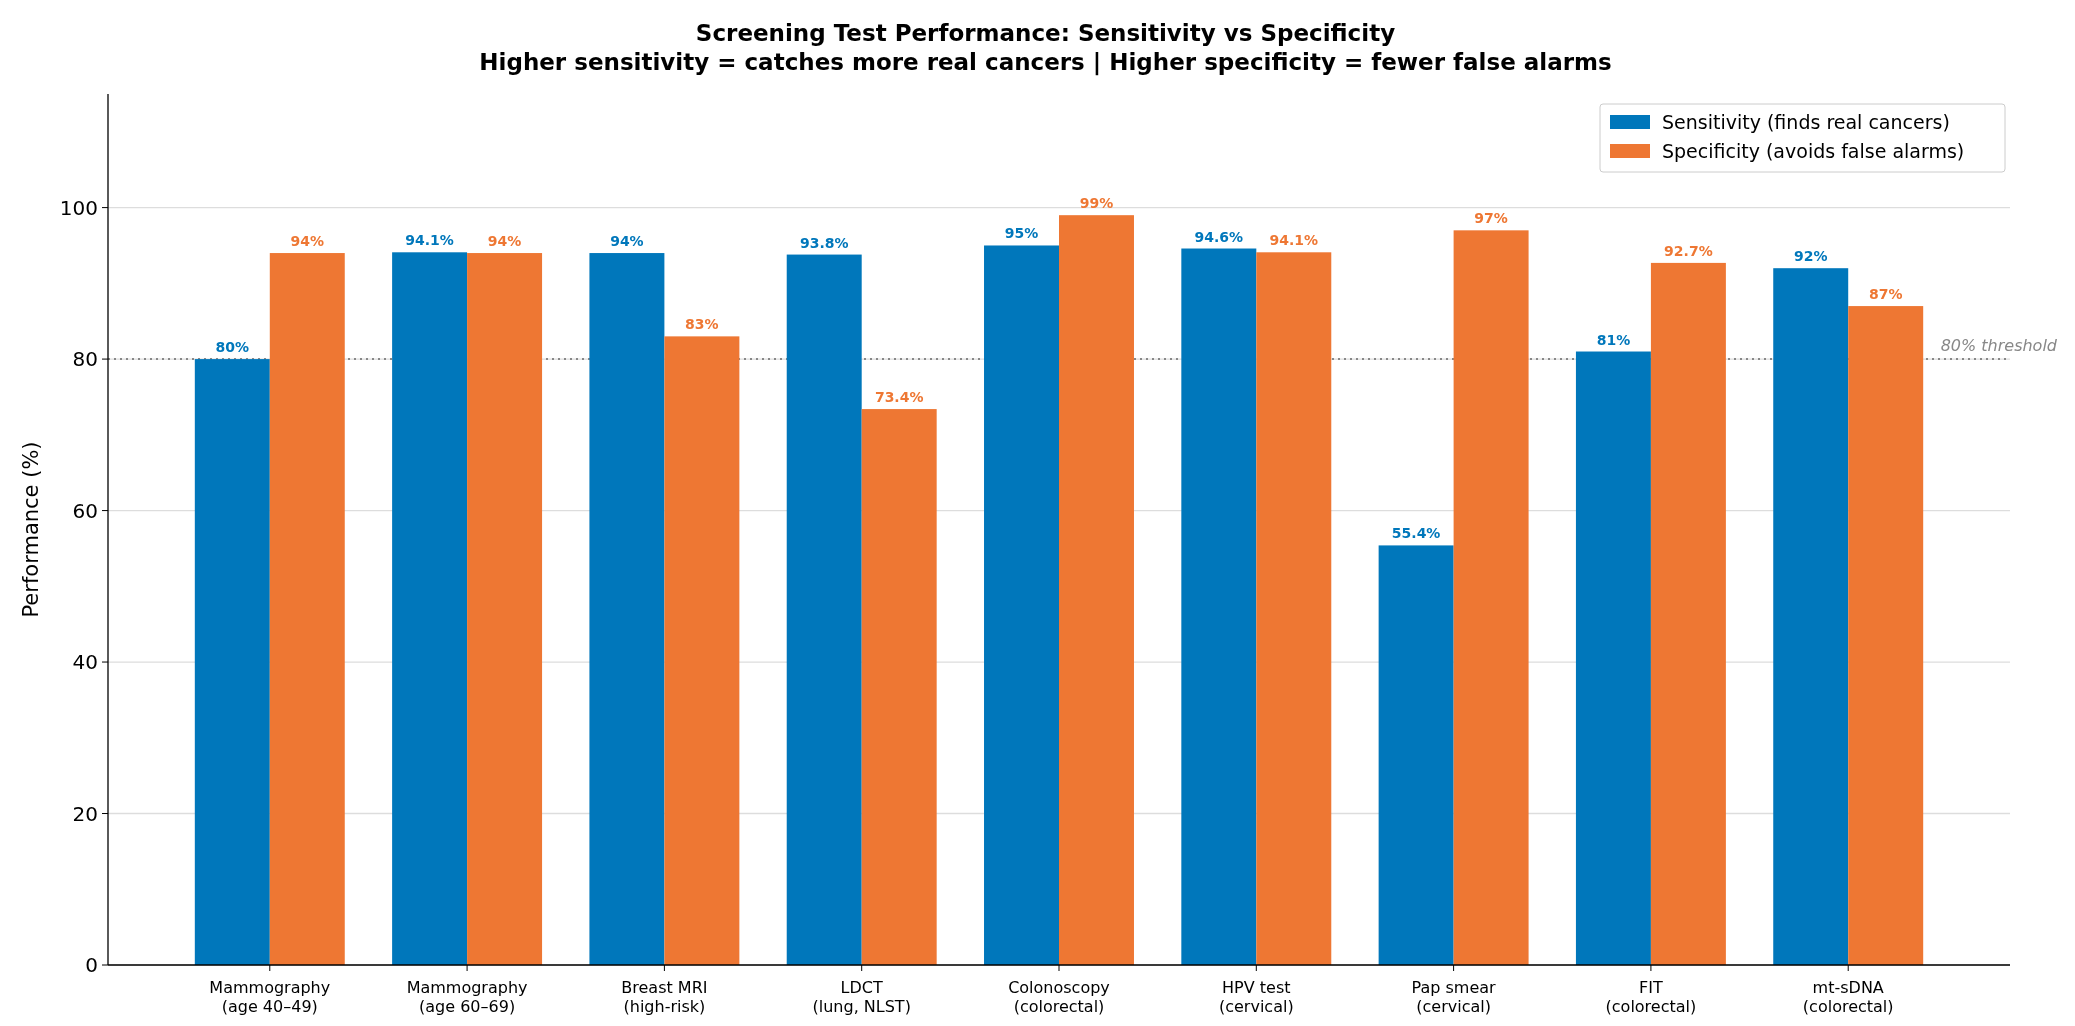 This screenshot has width=2075, height=1026. I want to click on data-label: 93.8%, so click(824, 242).